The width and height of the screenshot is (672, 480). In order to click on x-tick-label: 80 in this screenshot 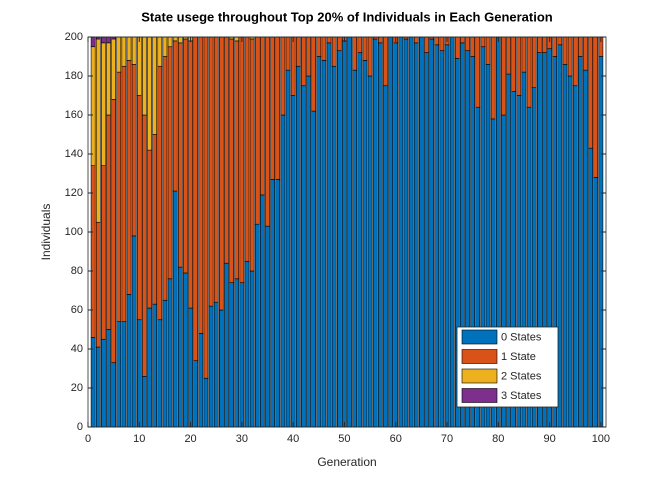, I will do `click(498, 439)`.